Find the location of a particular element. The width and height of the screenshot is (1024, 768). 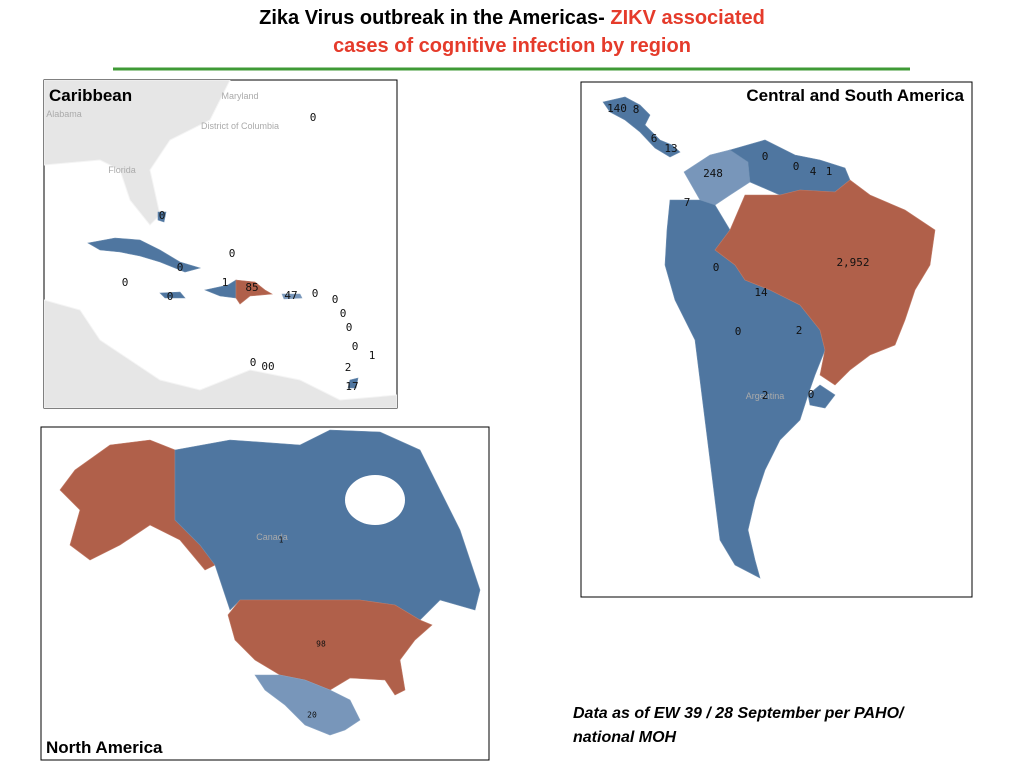

case-label: 7 is located at coordinates (687, 202).